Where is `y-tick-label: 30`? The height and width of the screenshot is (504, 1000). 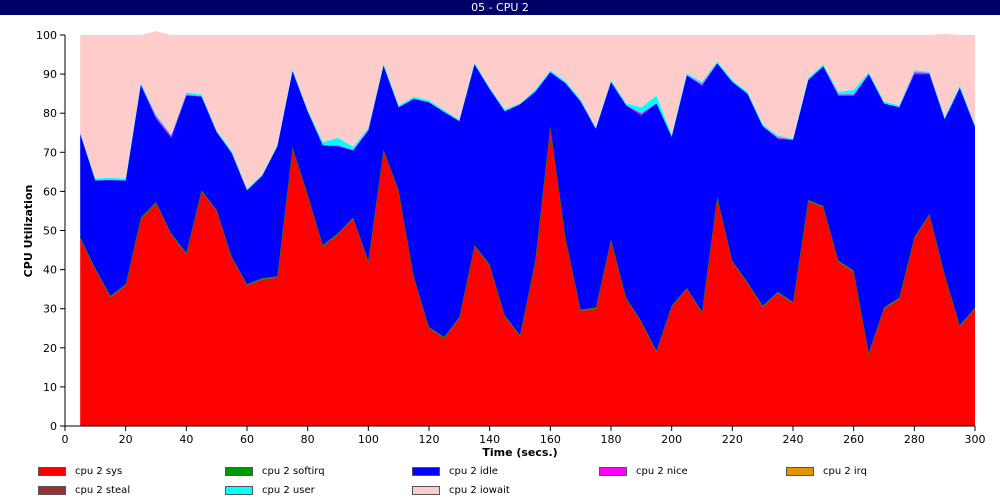 y-tick-label: 30 is located at coordinates (50, 309).